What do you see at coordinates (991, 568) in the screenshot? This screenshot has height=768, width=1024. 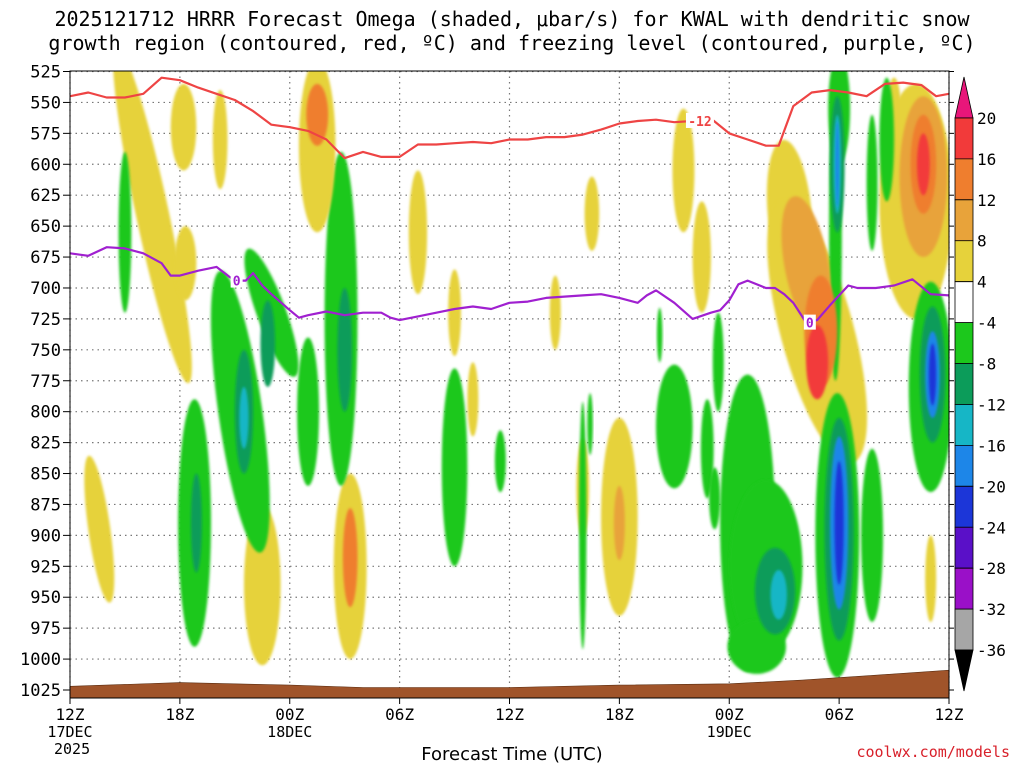 I see `colorbar-label: -28` at bounding box center [991, 568].